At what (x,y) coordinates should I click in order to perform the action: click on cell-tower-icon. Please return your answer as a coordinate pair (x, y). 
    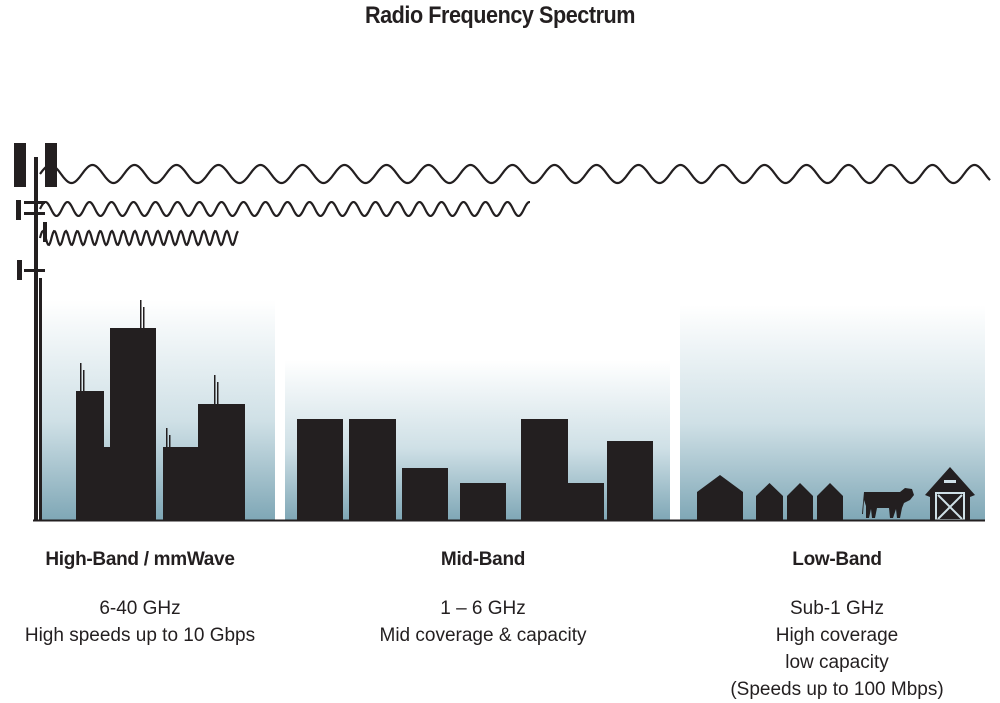
    Looking at the image, I should click on (35, 331).